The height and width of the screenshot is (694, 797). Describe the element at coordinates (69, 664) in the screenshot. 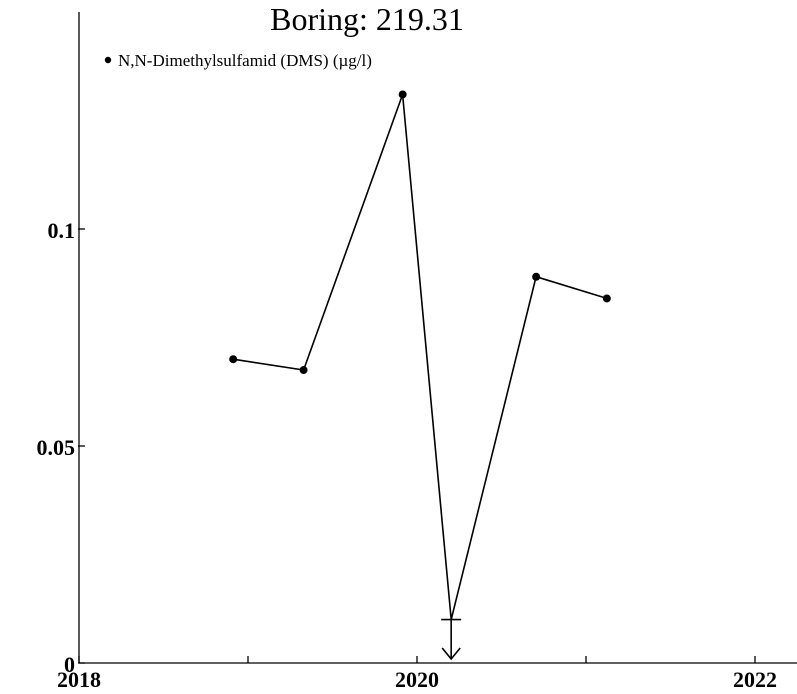

I see `y-tick-label: 0` at that location.